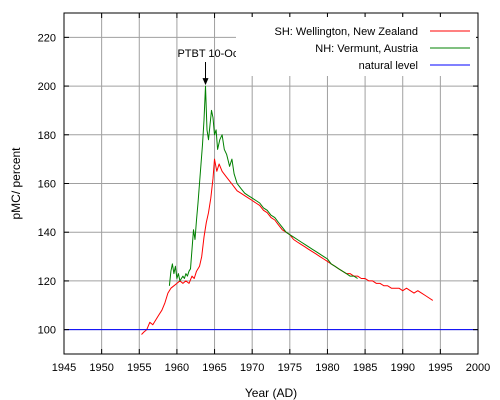  What do you see at coordinates (440, 368) in the screenshot?
I see `x-tick-label: 1995` at bounding box center [440, 368].